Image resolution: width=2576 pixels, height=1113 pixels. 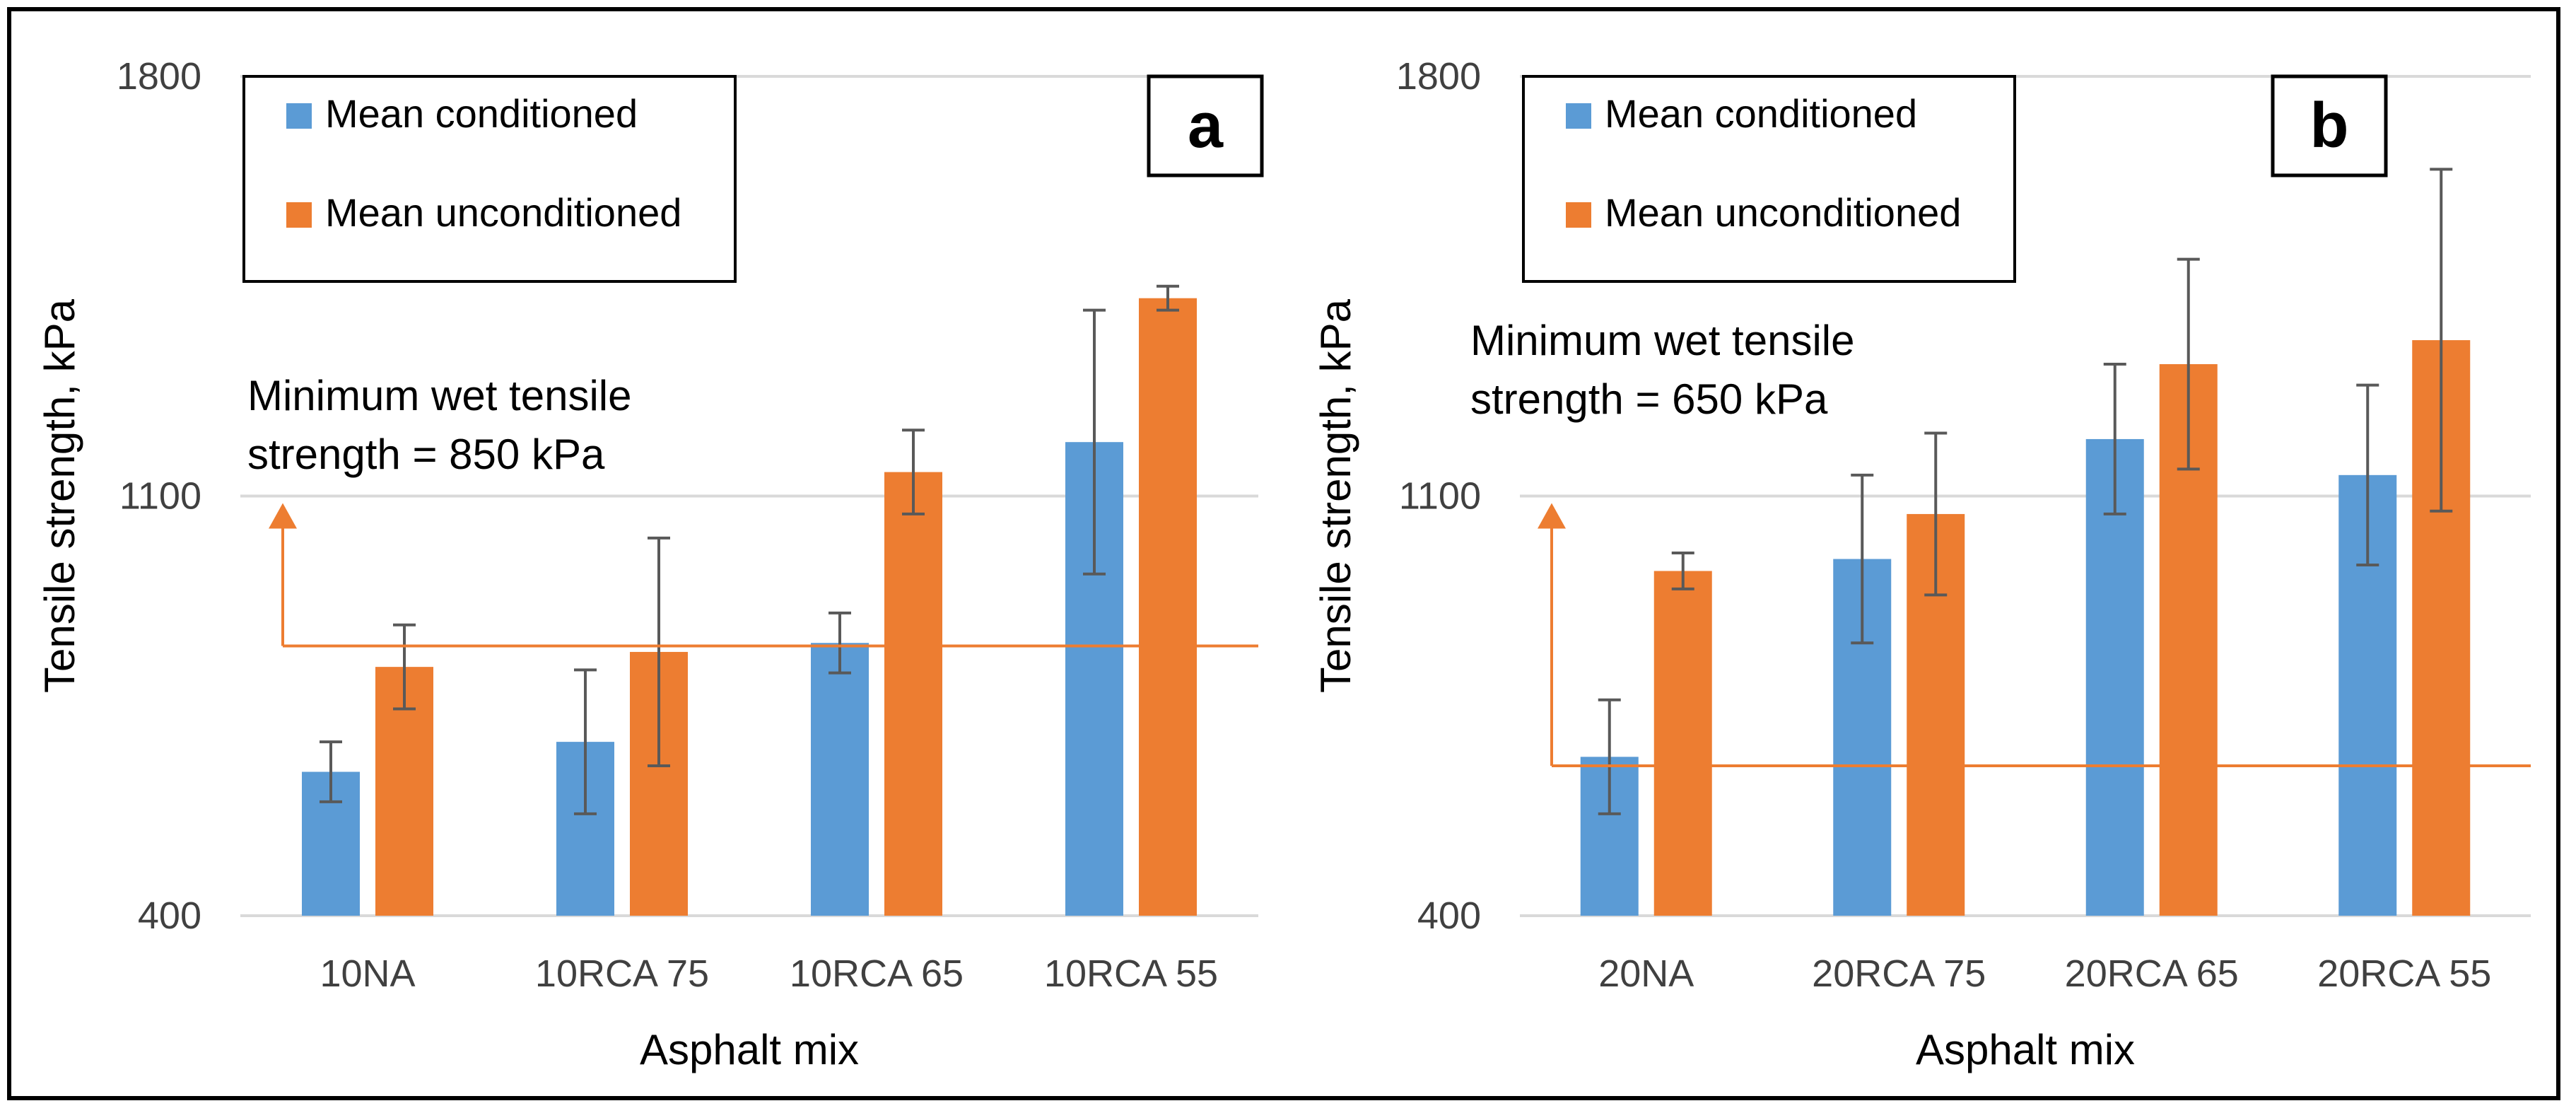 What do you see at coordinates (1131, 973) in the screenshot?
I see `x-tick-label: 10RCA 55` at bounding box center [1131, 973].